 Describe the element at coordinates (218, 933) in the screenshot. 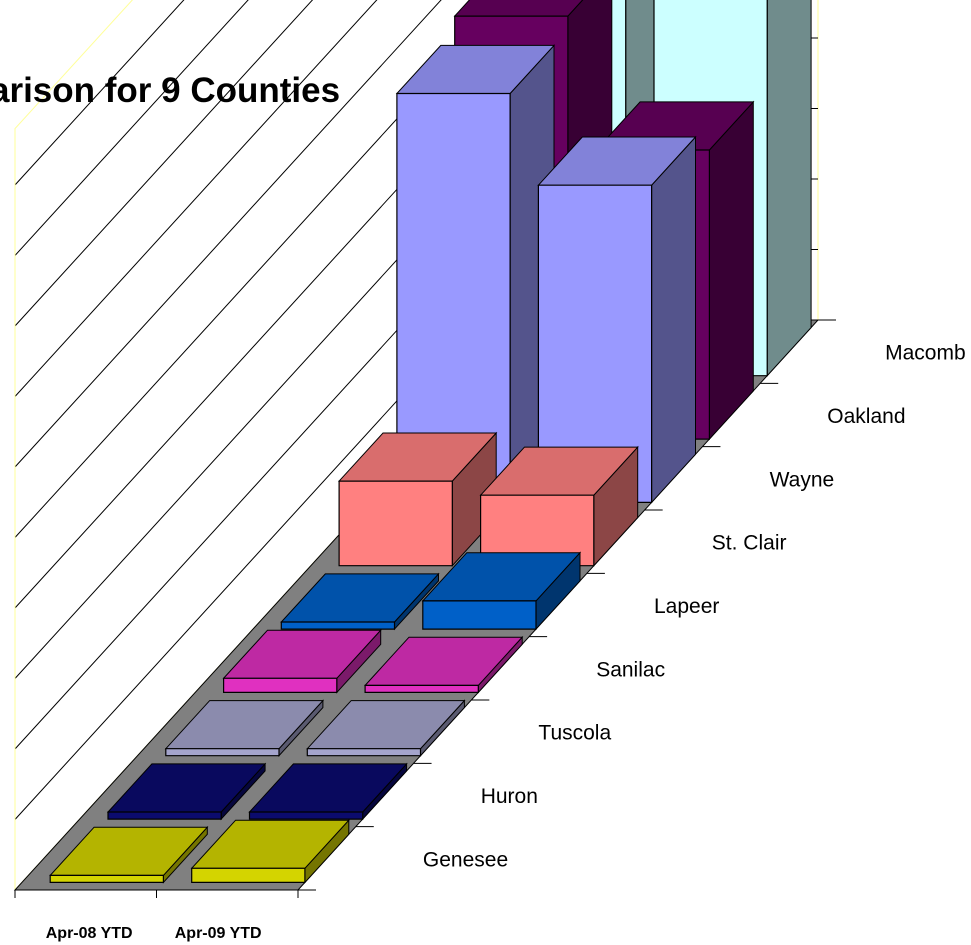

I see `series-label: Apr-09 YTD` at that location.